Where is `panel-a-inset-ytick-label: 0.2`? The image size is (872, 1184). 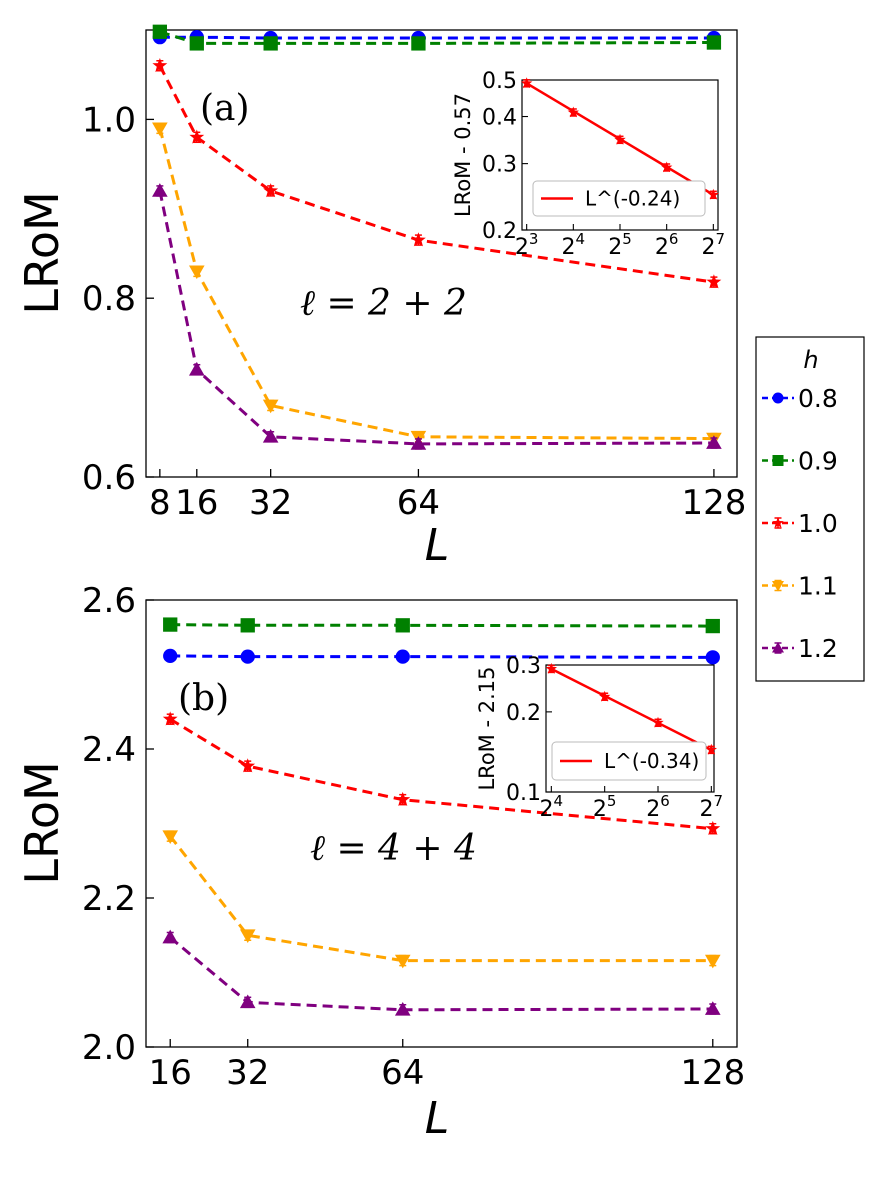
panel-a-inset-ytick-label: 0.2 is located at coordinates (499, 231).